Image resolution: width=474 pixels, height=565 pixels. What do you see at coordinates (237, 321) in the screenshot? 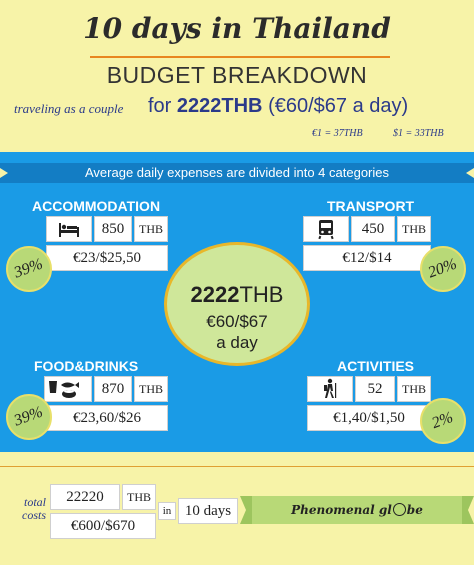
I see `daily-total-converted: €60/$67` at bounding box center [237, 321].